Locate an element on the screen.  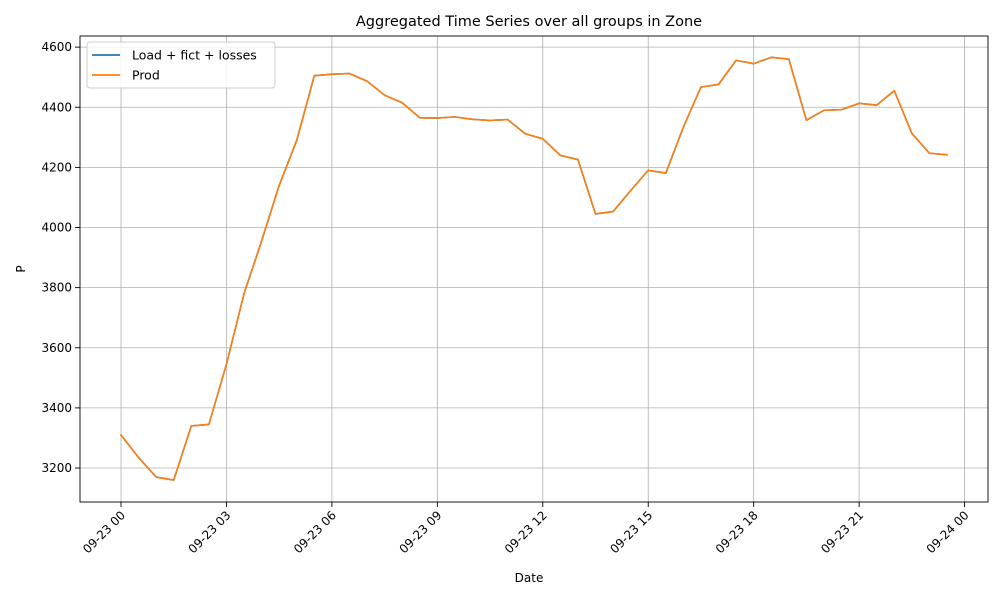
y-axis-ticks: 3200 3400 3600 3800 4000 4200 4400 4600 is located at coordinates (60, 257).